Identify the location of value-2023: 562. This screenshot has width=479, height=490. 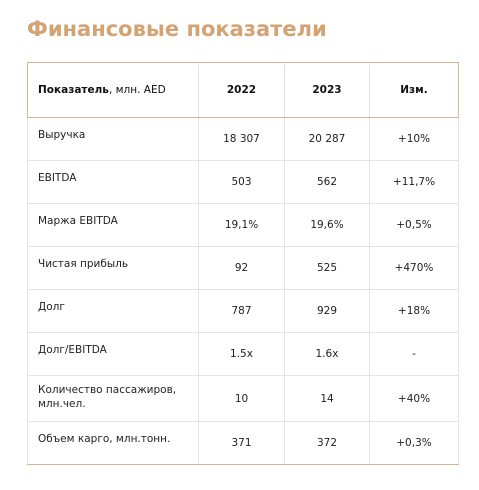
(327, 182).